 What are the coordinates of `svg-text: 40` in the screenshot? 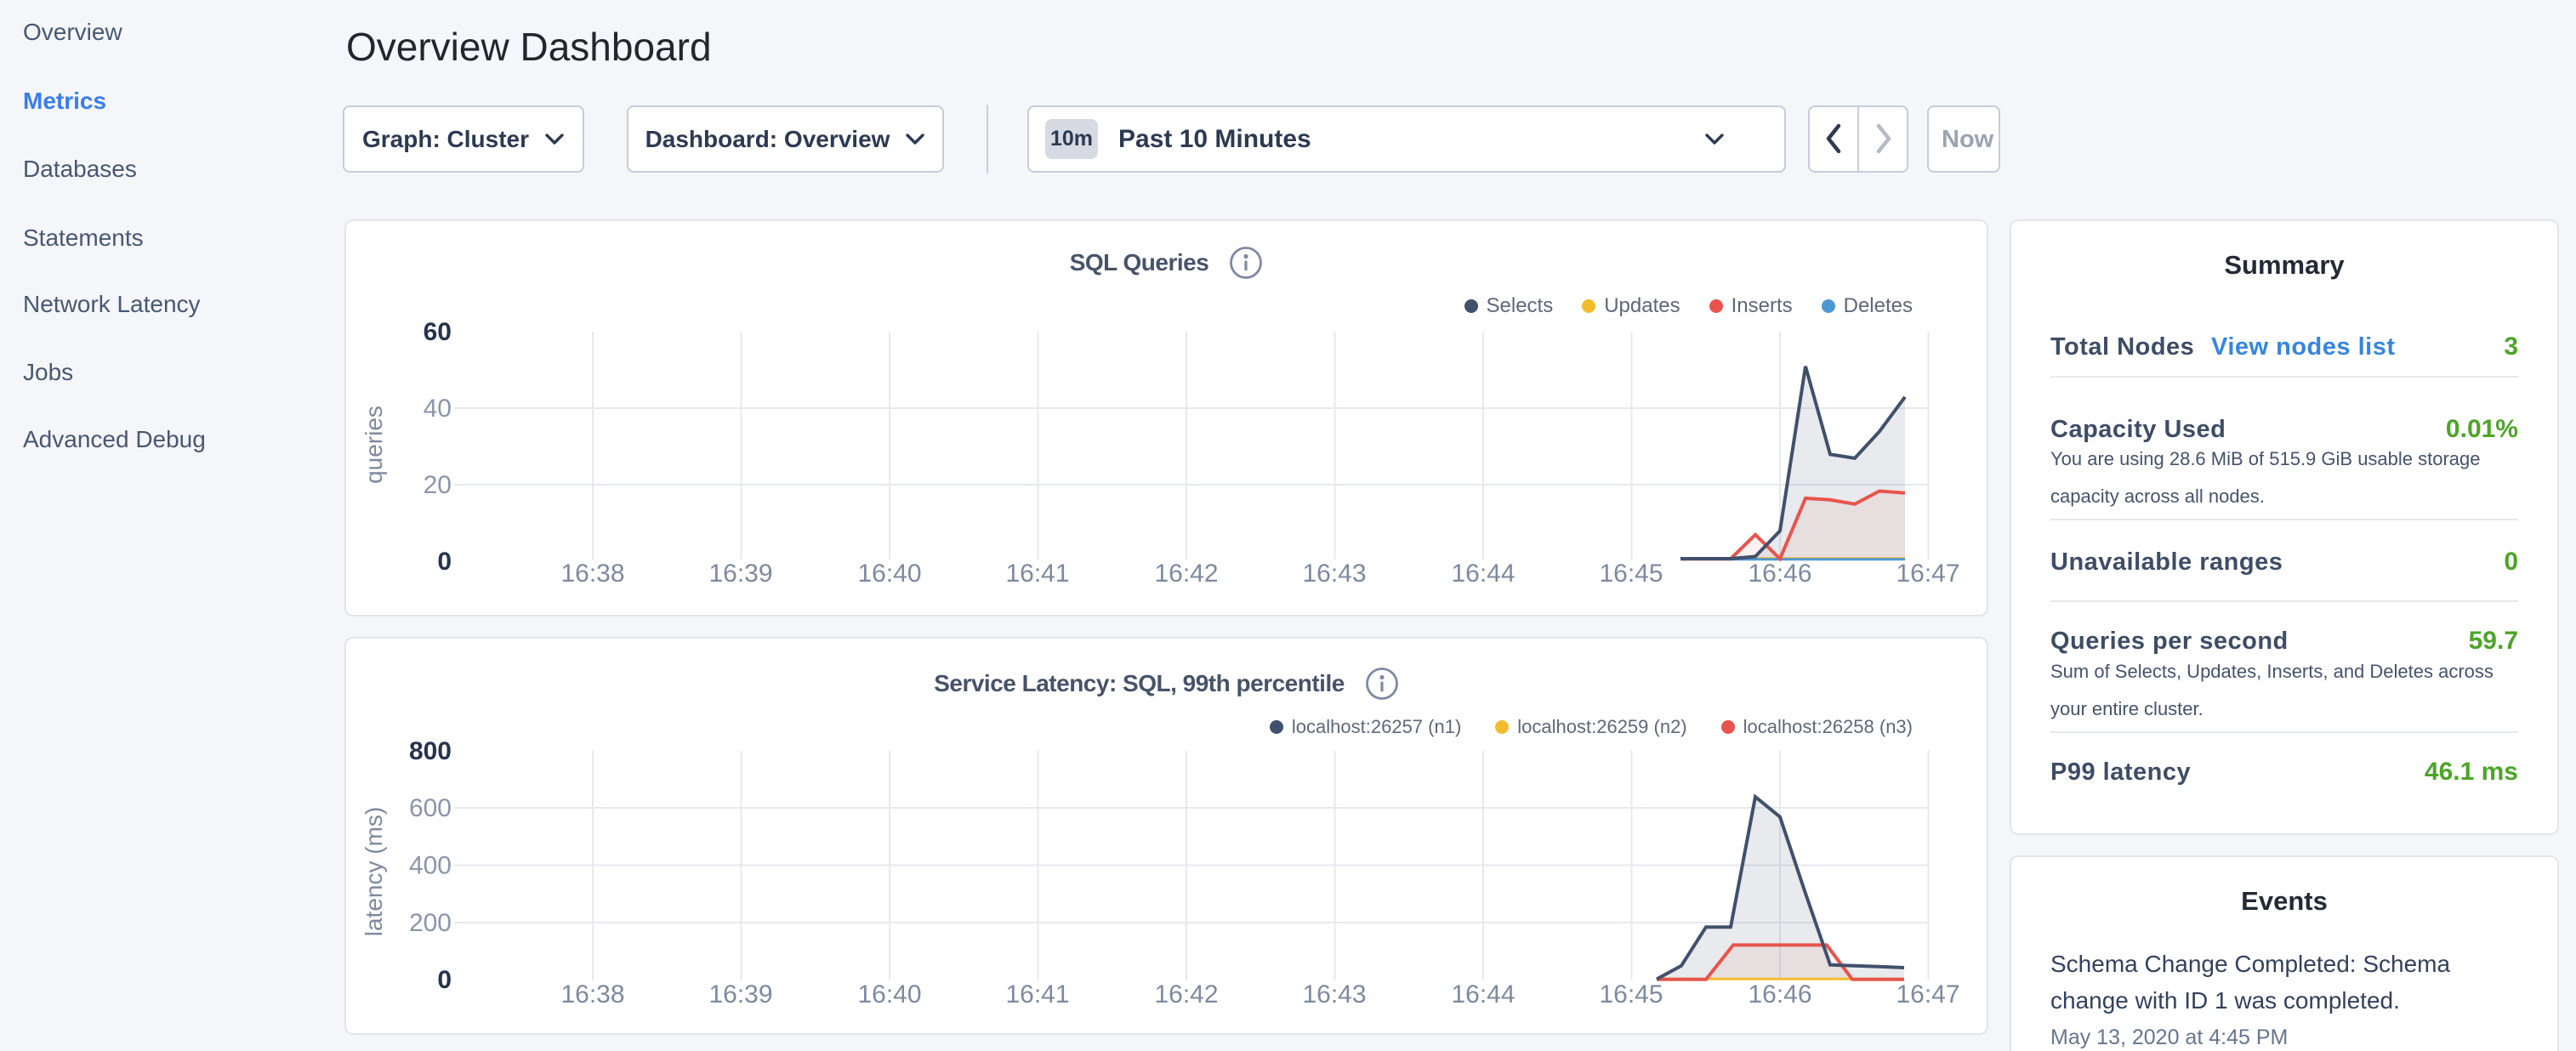 It's located at (438, 409).